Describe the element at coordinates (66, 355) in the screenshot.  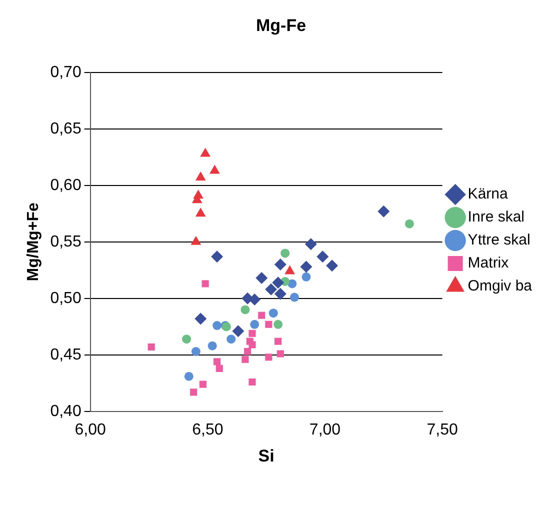
I see `y-tick-label: 0,45` at that location.